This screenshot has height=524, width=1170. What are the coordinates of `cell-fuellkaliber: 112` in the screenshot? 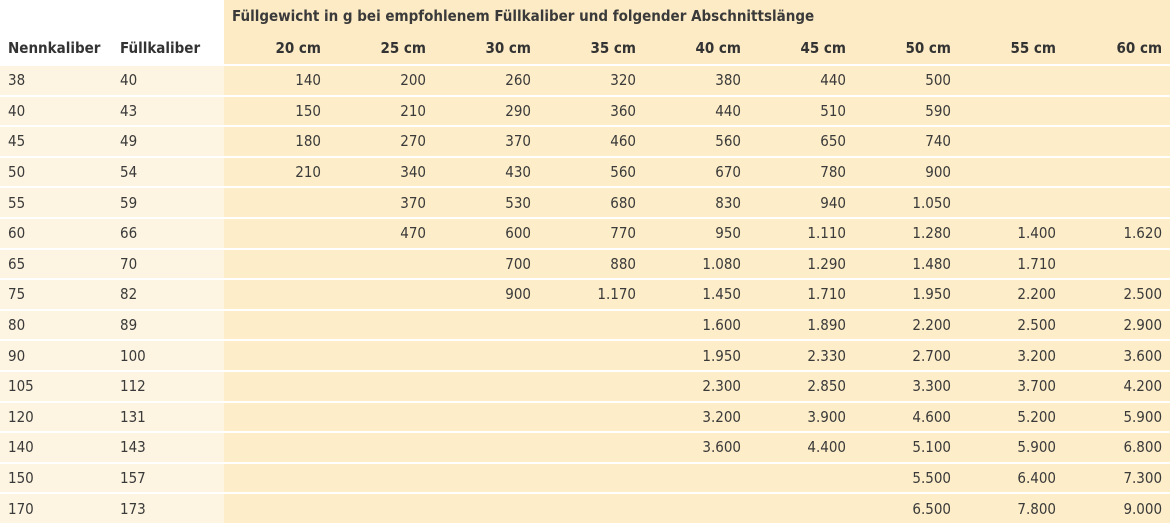 It's located at (168, 387).